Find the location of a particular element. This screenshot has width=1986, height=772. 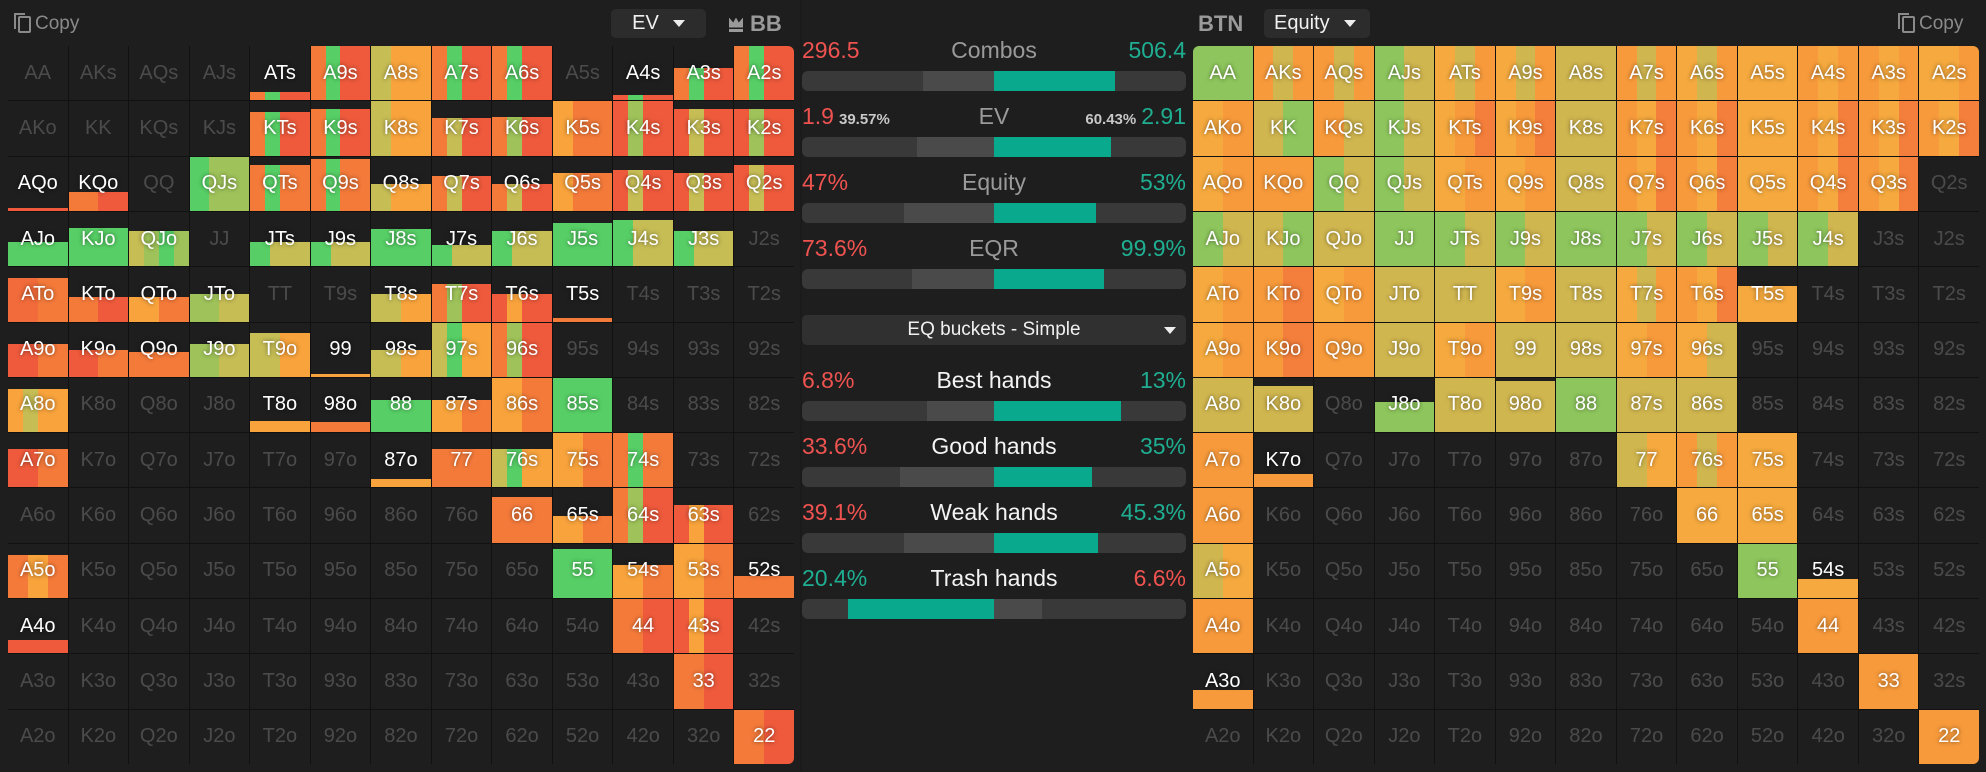

hand-cell: A5o is located at coordinates (38, 571).